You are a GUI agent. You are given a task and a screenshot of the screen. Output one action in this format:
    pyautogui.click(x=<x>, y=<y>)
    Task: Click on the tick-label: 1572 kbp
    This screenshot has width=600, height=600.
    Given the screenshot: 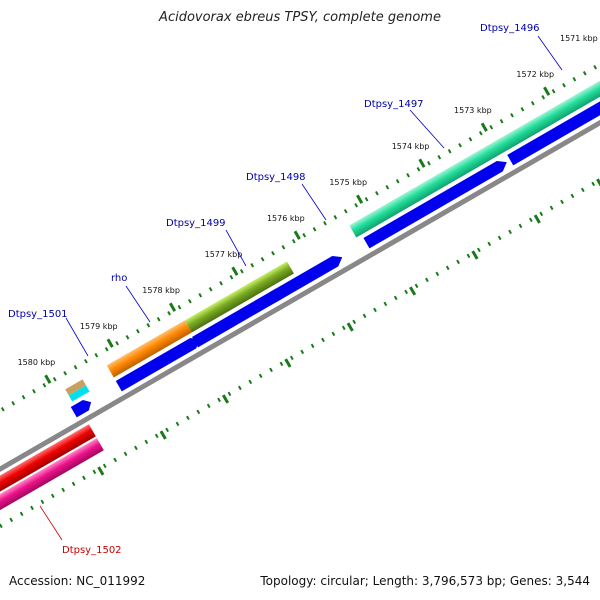 What is the action you would take?
    pyautogui.click(x=535, y=74)
    